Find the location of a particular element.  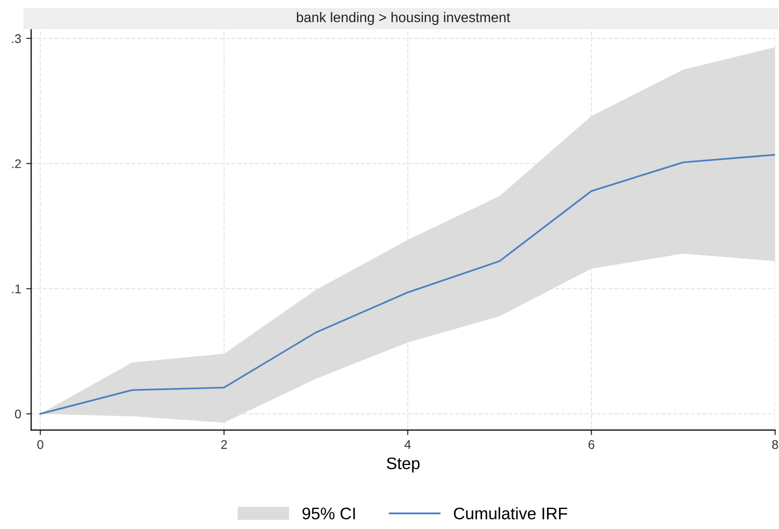

y-tick-label: 0 is located at coordinates (17, 414).